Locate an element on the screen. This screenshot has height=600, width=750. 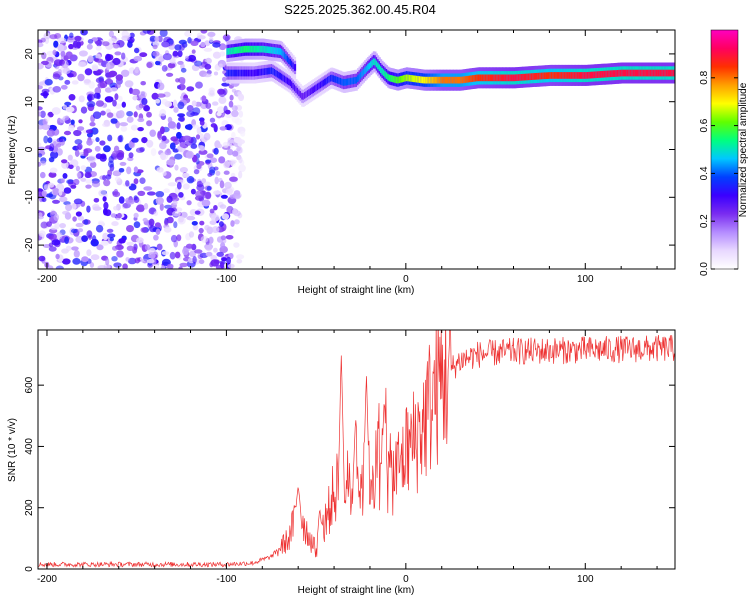
colorbar-tick-label: 0.8 is located at coordinates (704, 77).